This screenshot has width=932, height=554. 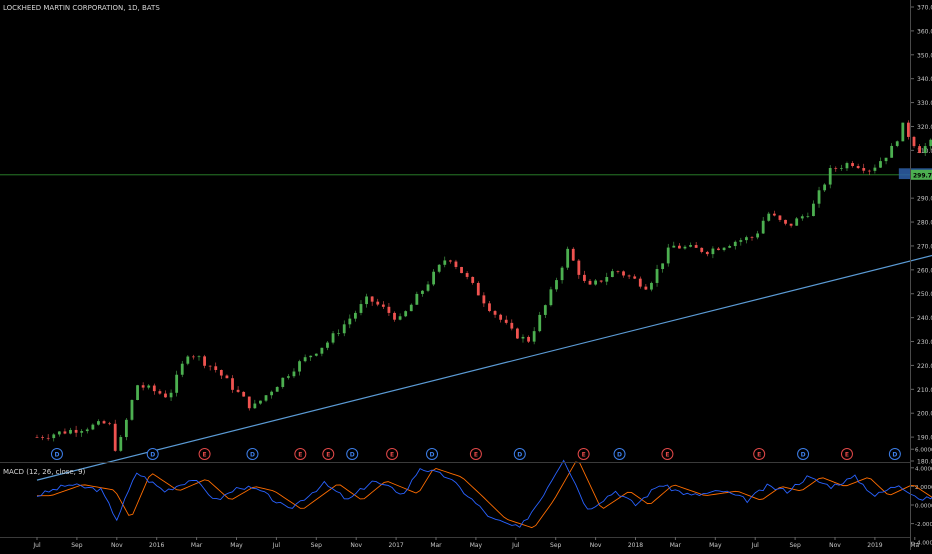 What do you see at coordinates (924, 294) in the screenshot?
I see `price-tick-label: 250.00` at bounding box center [924, 294].